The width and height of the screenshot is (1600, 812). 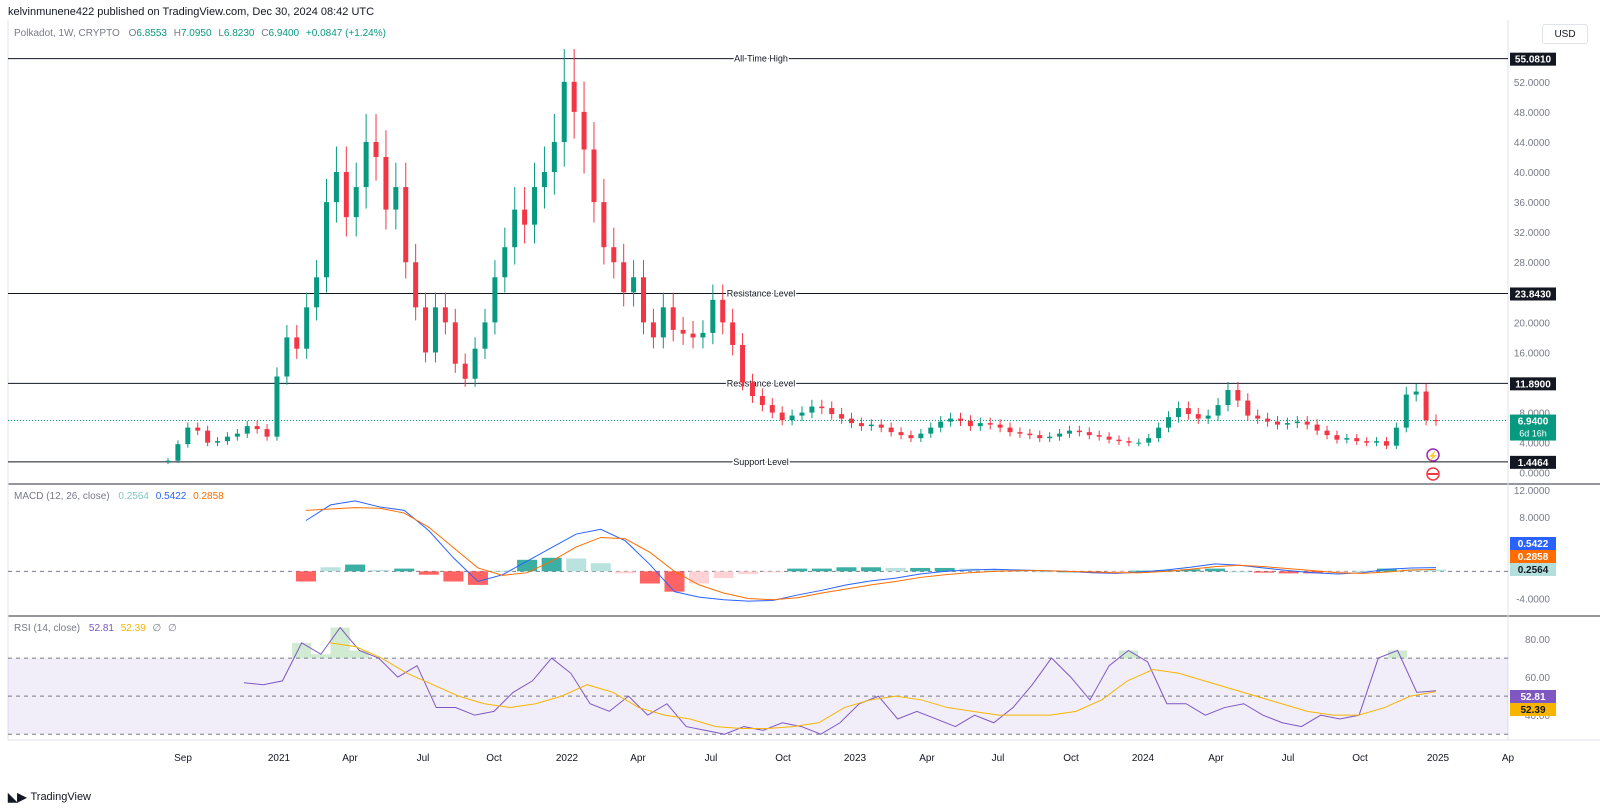 I want to click on level-label: Support Level, so click(x=761, y=462).